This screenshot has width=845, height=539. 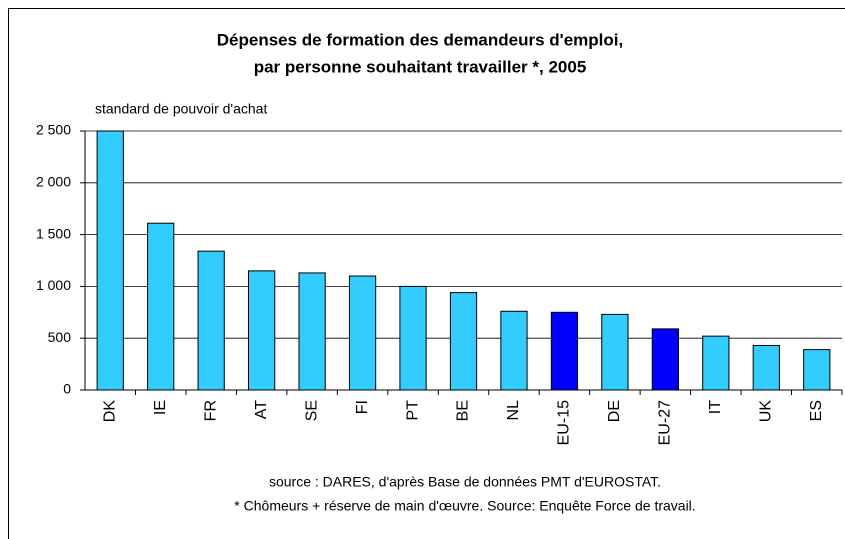 I want to click on x-tick-label: EU-15, so click(x=564, y=422).